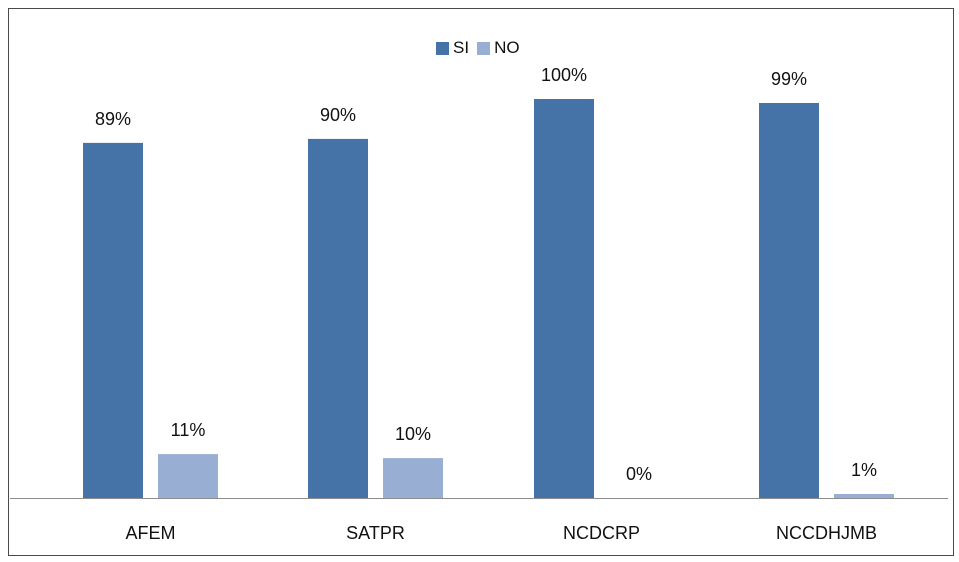 The width and height of the screenshot is (959, 562). I want to click on x-tick-label-afem: AFEM, so click(150, 533).